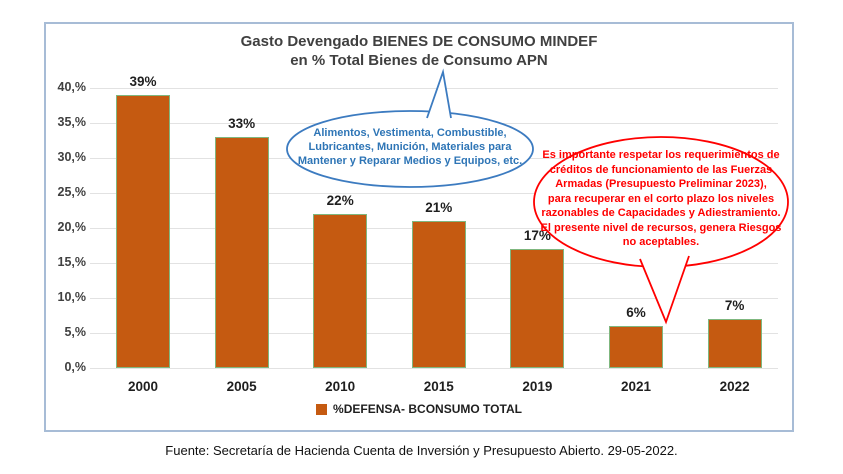 Image resolution: width=843 pixels, height=474 pixels. Describe the element at coordinates (661, 242) in the screenshot. I see `red-callout-line: no aceptables.` at that location.